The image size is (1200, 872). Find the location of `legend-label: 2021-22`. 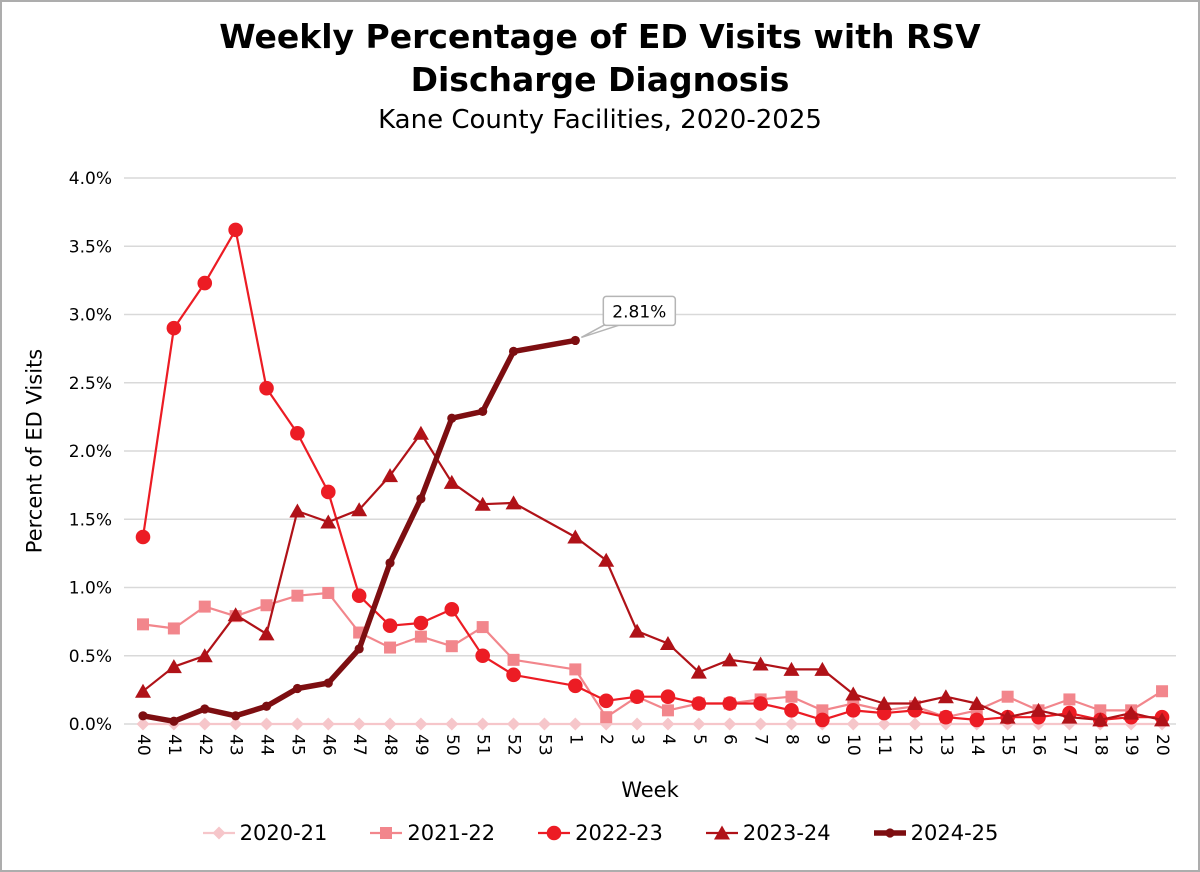

legend-label: 2021-22 is located at coordinates (451, 833).